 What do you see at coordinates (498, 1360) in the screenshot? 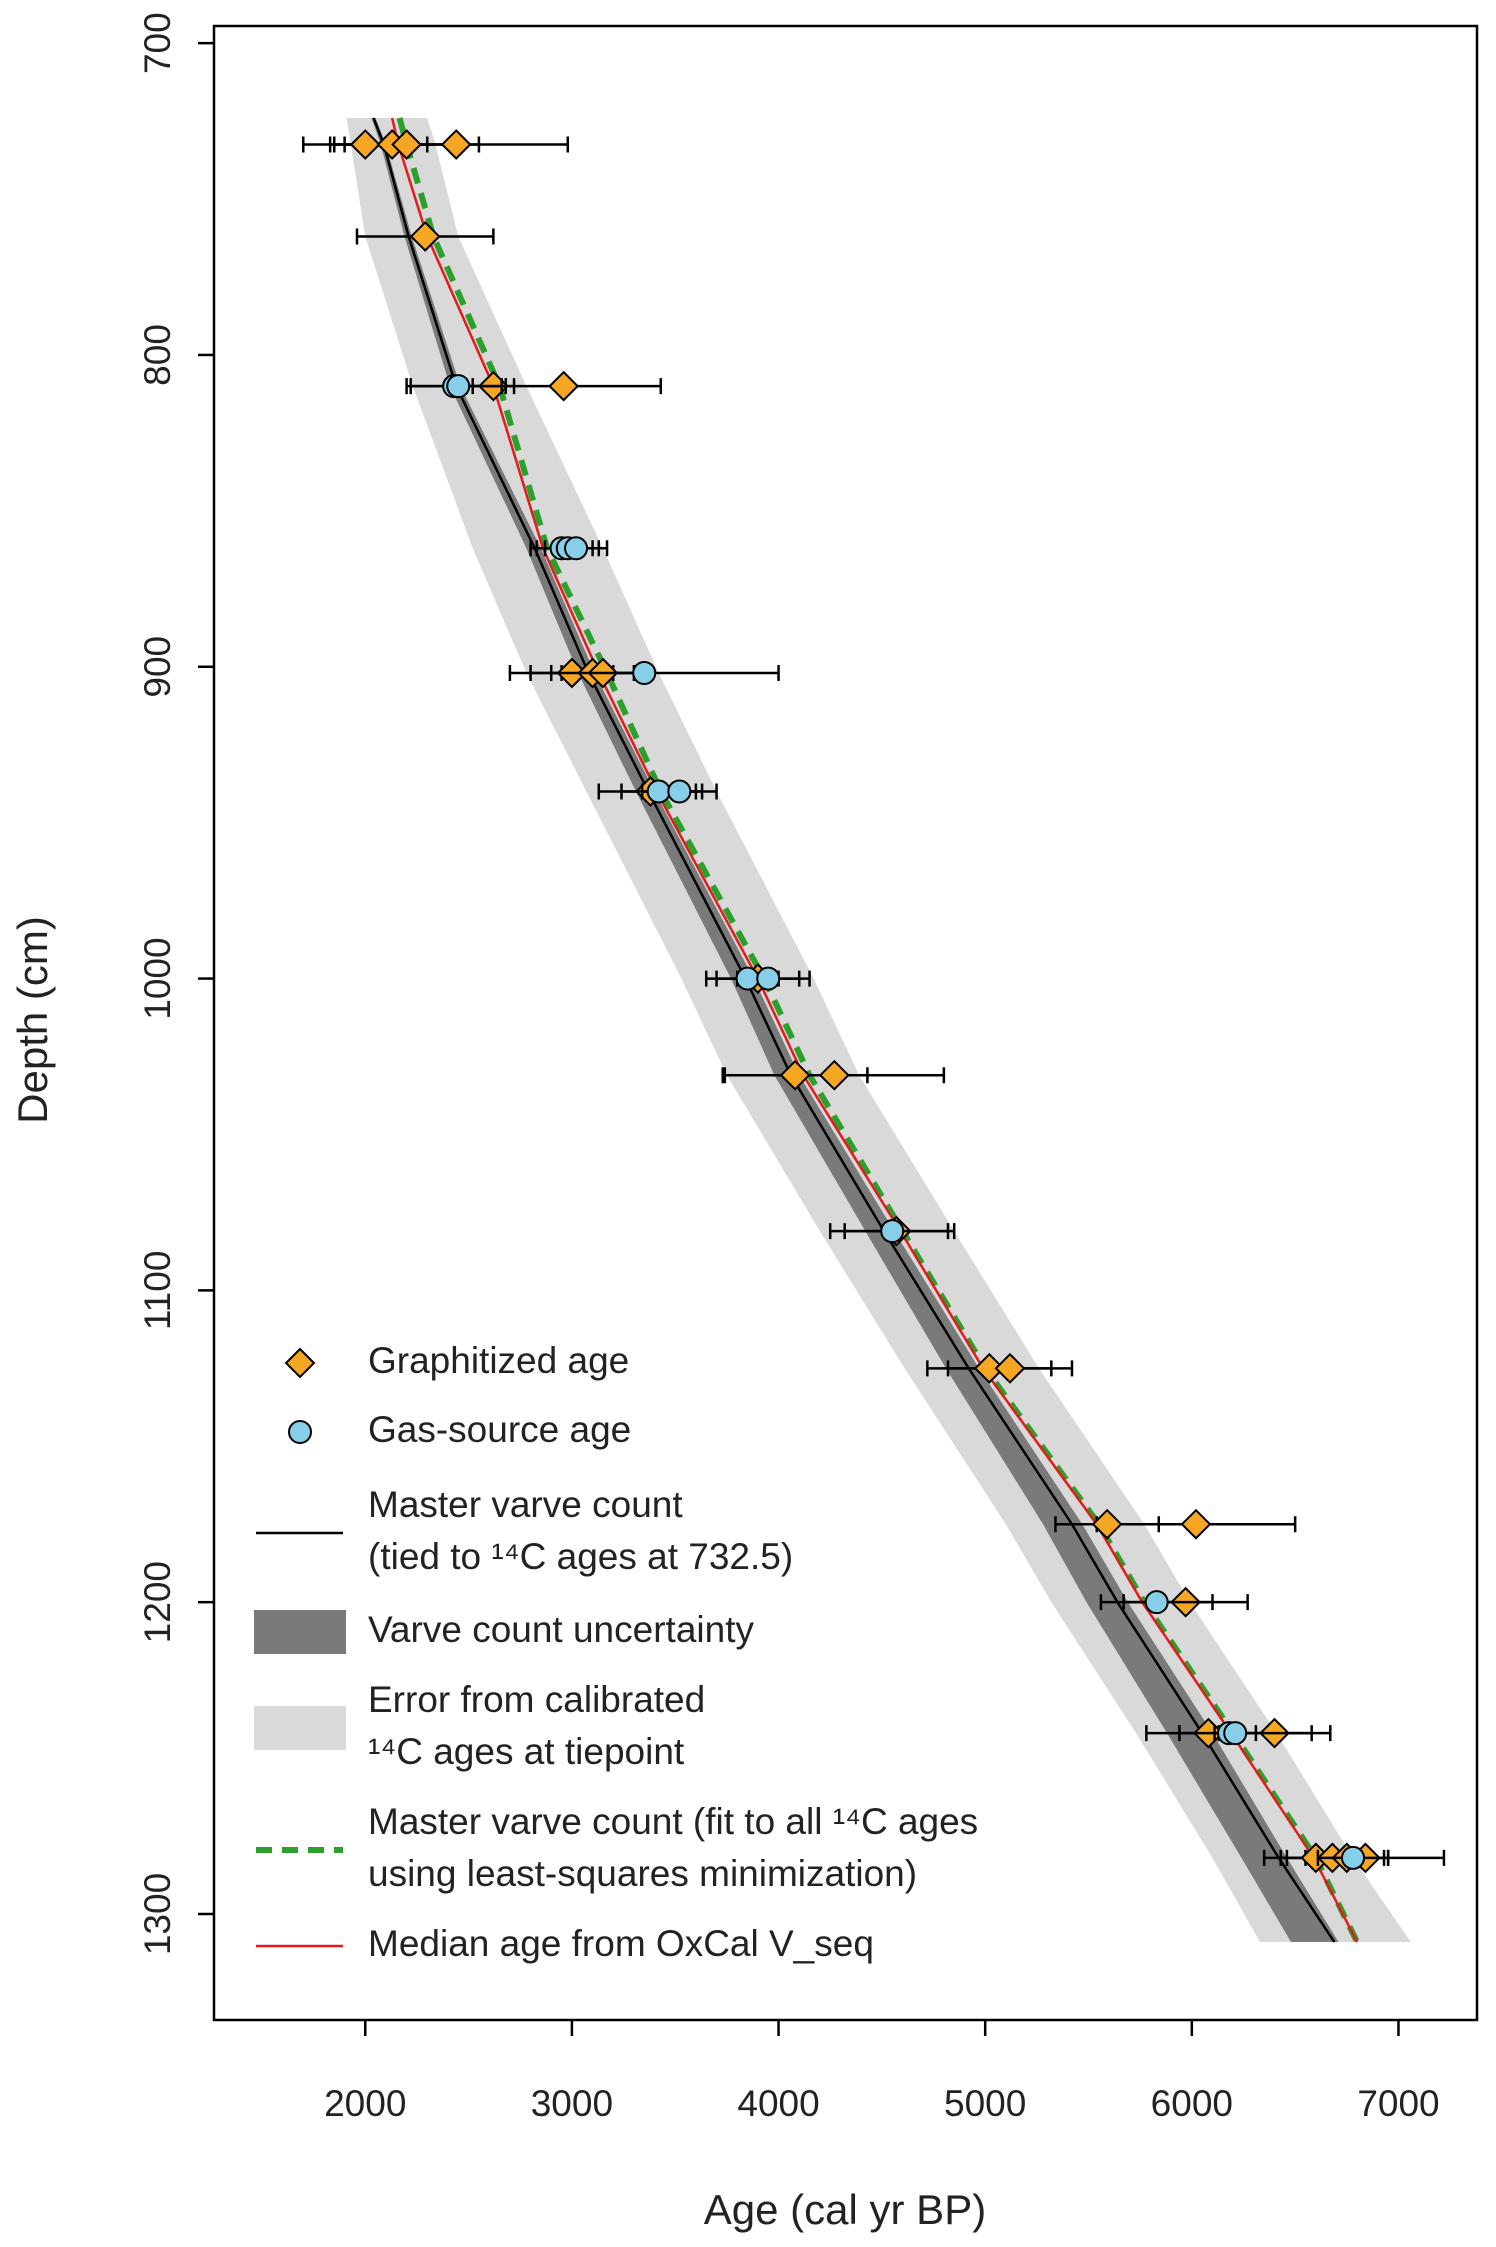
I see `legend-label: Graphitized age` at bounding box center [498, 1360].